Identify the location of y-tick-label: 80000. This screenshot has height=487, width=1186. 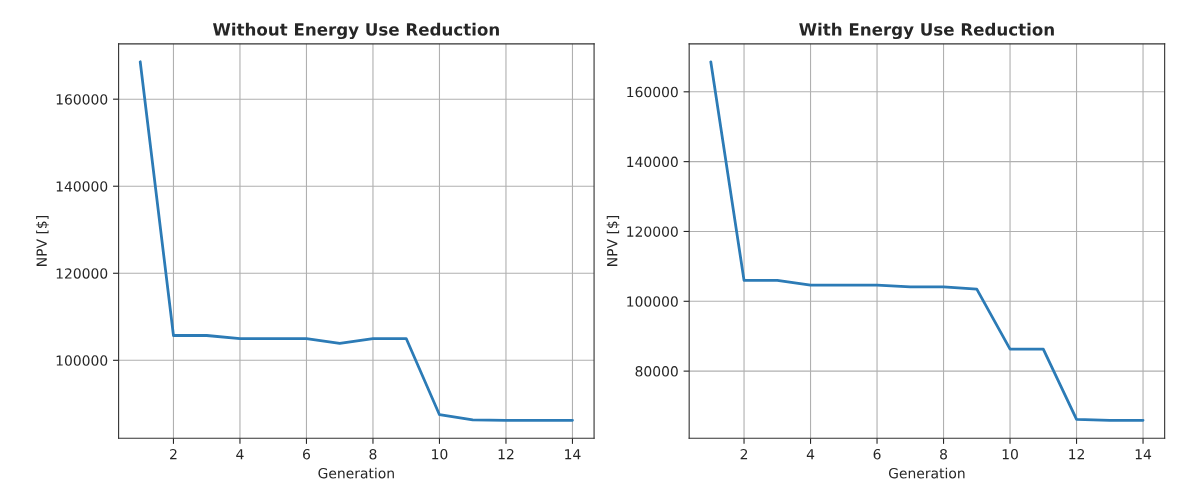
(656, 371).